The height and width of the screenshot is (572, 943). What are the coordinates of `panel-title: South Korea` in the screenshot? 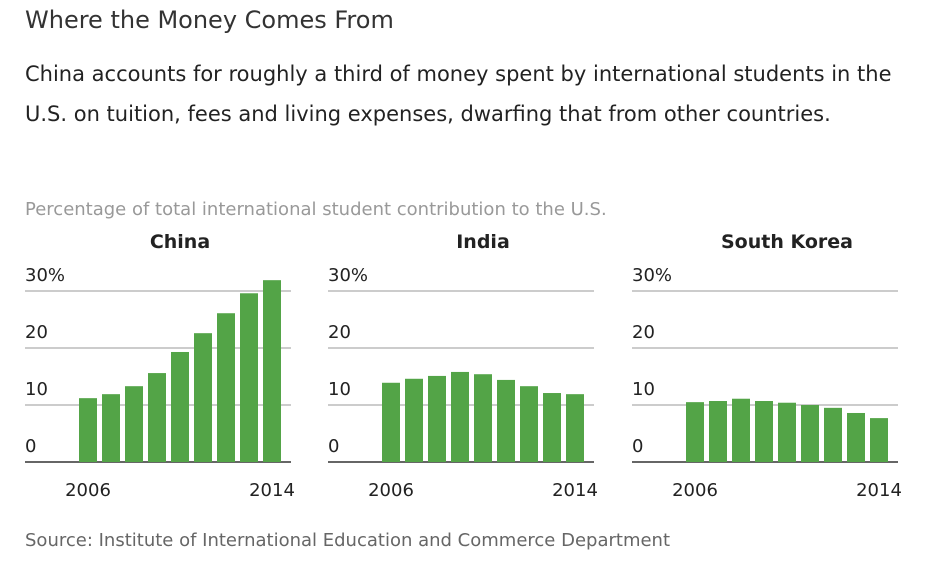 It's located at (787, 242).